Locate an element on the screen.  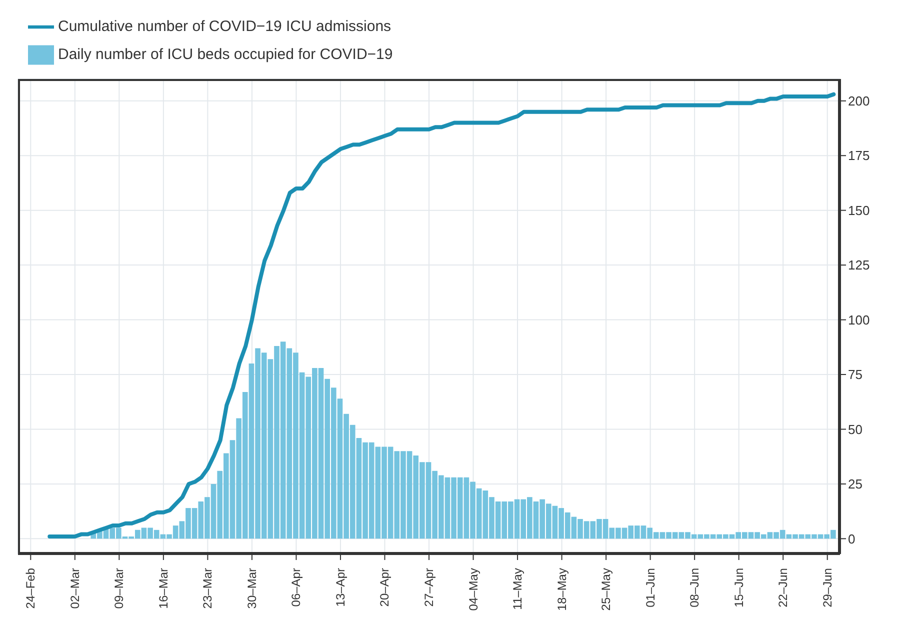
x-tick-label: 01–Jun is located at coordinates (650, 588).